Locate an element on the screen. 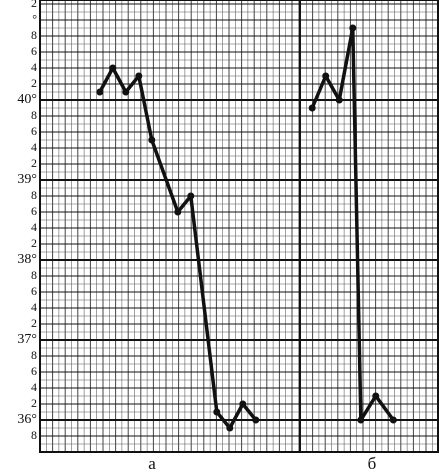  y-tick-label: 40° is located at coordinates (27, 99).